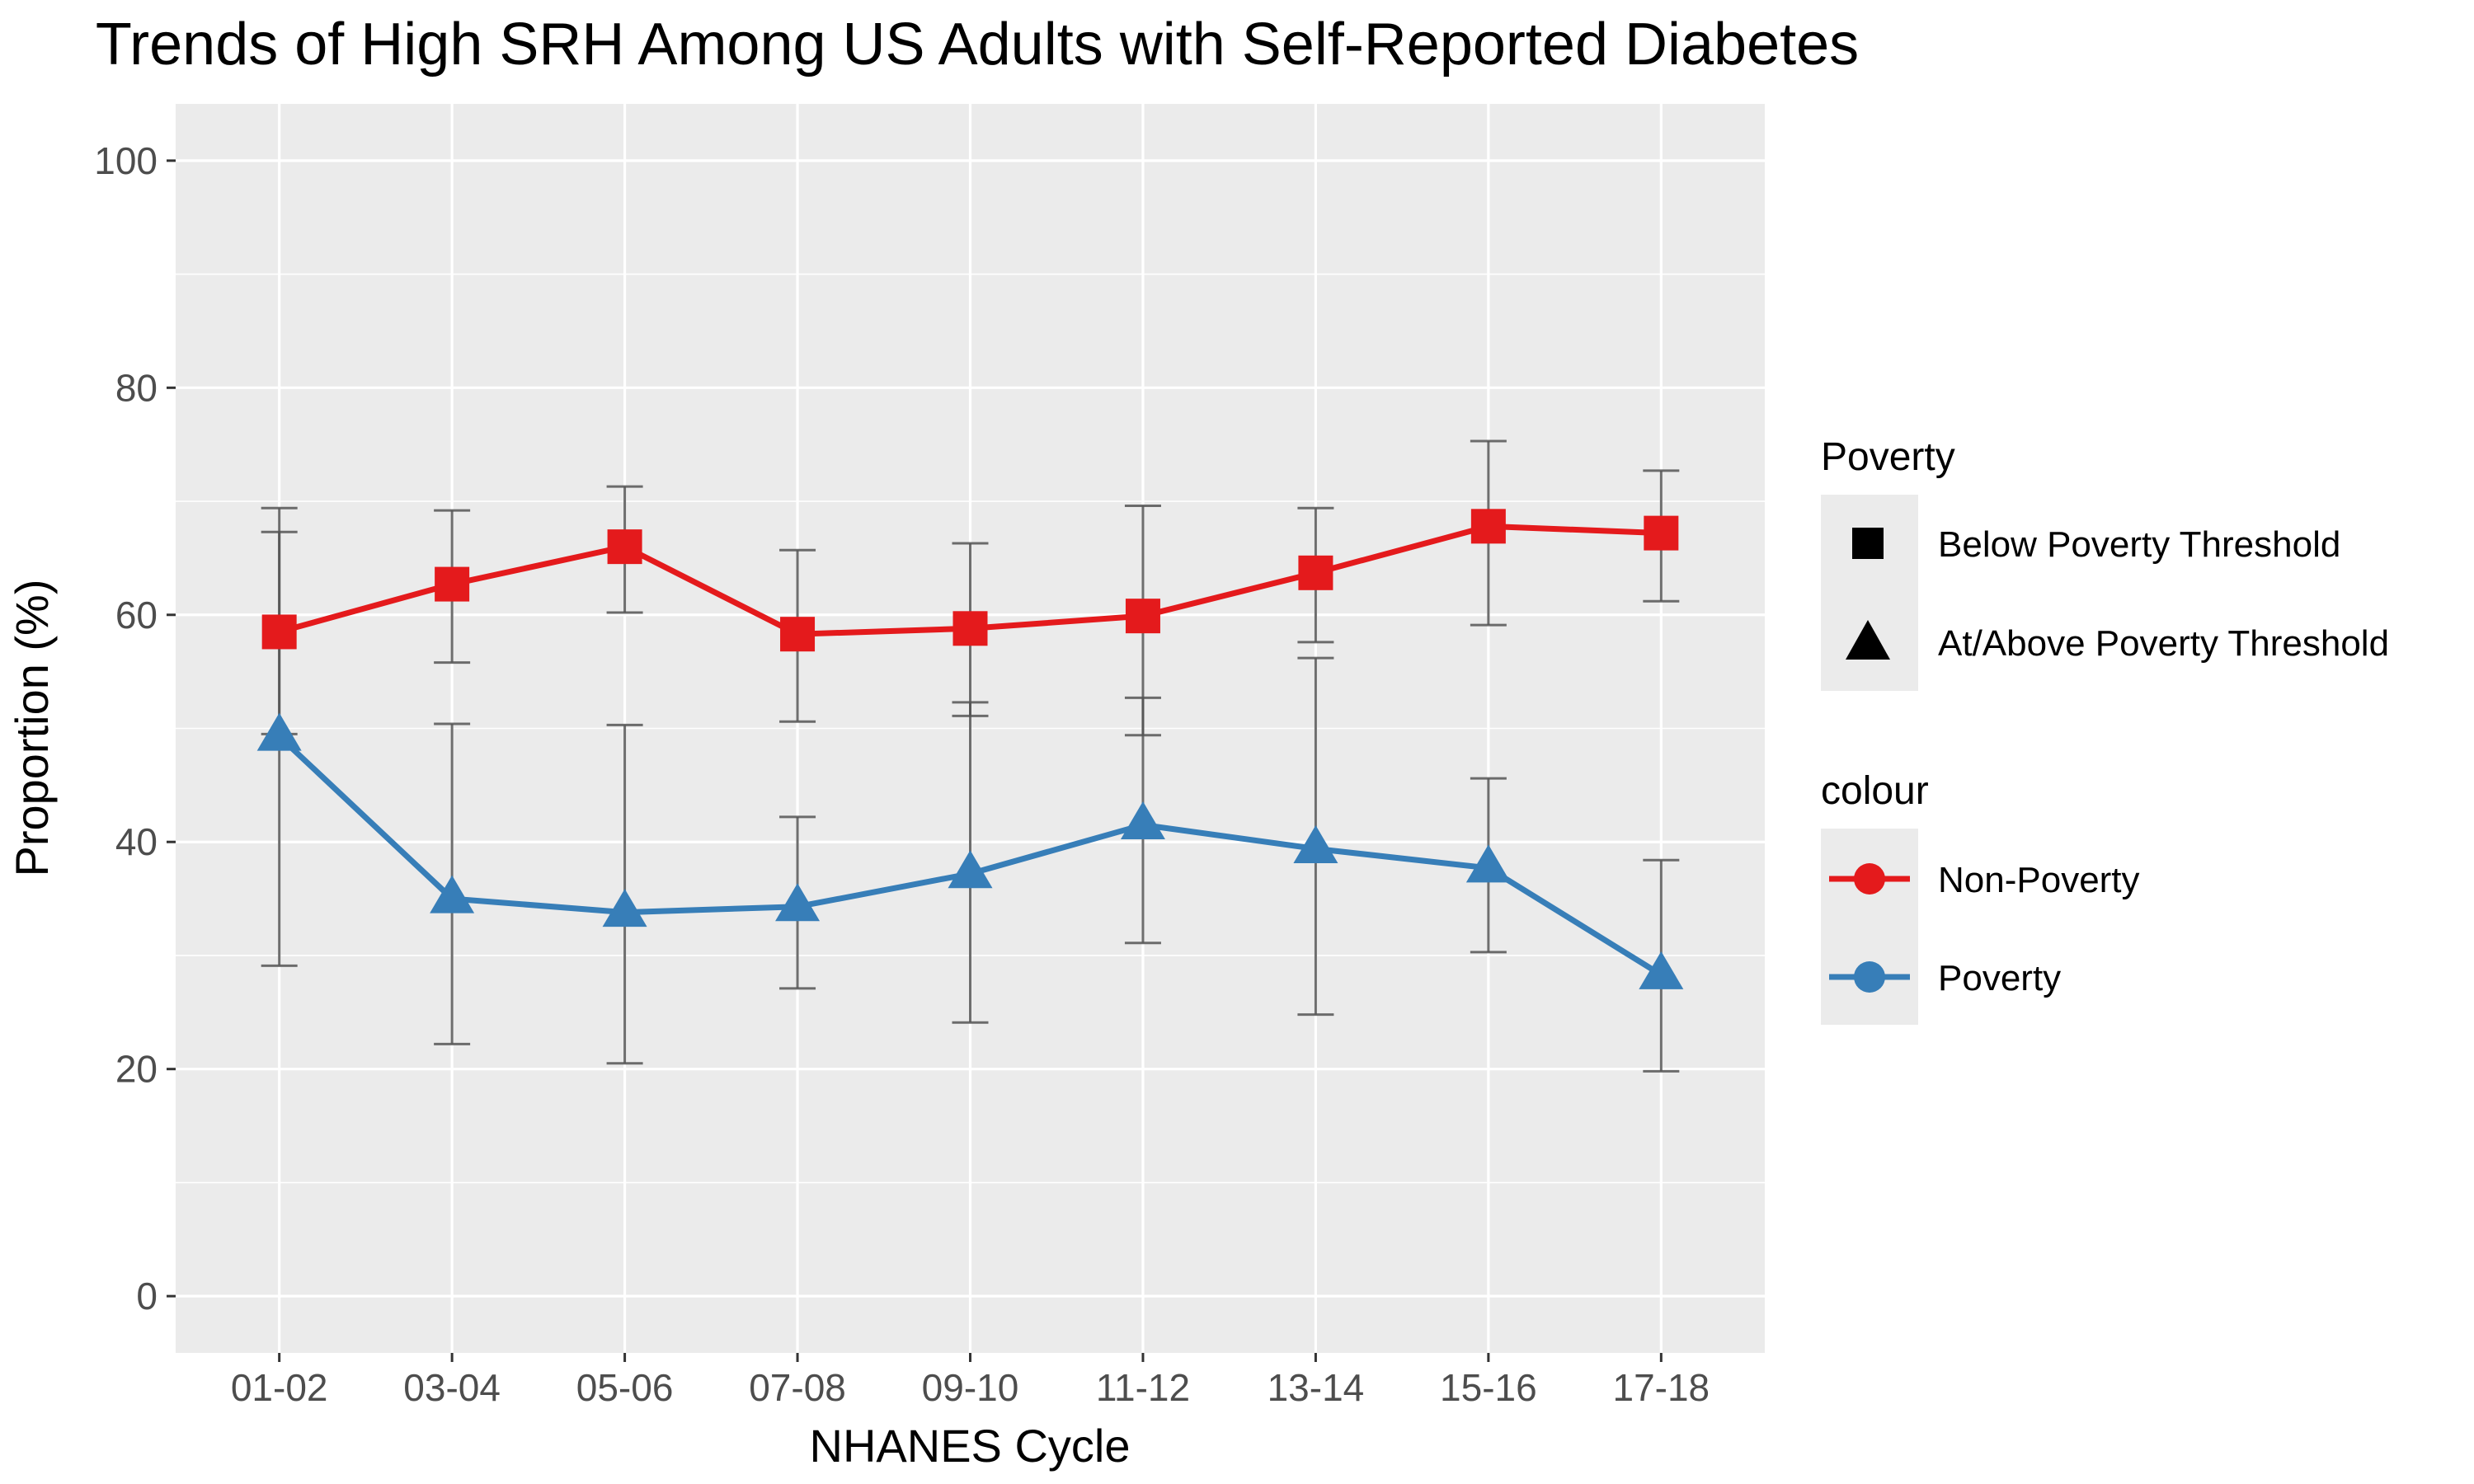  What do you see at coordinates (1868, 640) in the screenshot?
I see `legend-triangle-icon` at bounding box center [1868, 640].